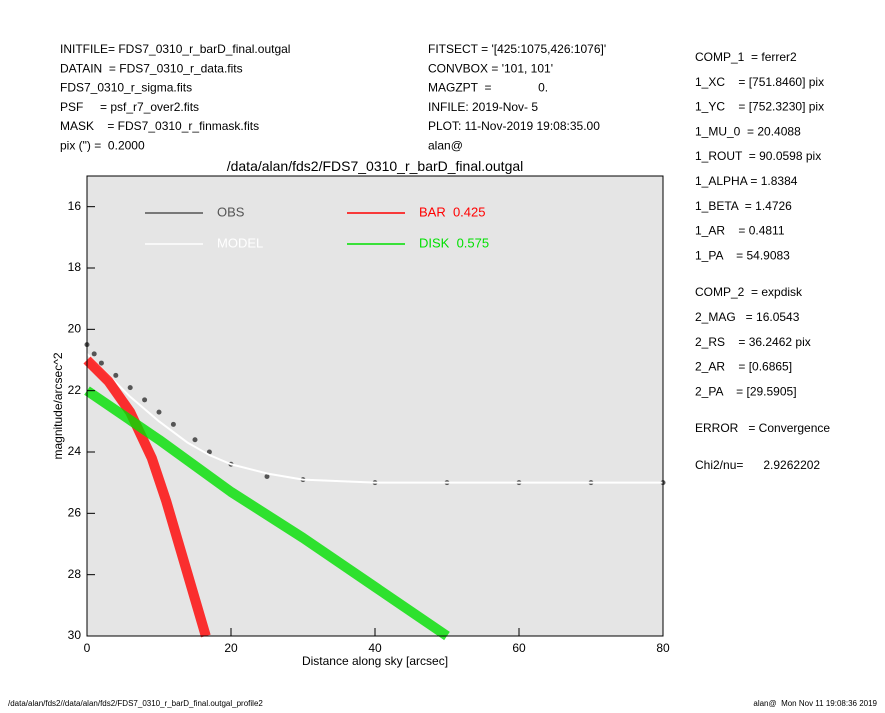  I want to click on x-tick-label: 20, so click(231, 648).